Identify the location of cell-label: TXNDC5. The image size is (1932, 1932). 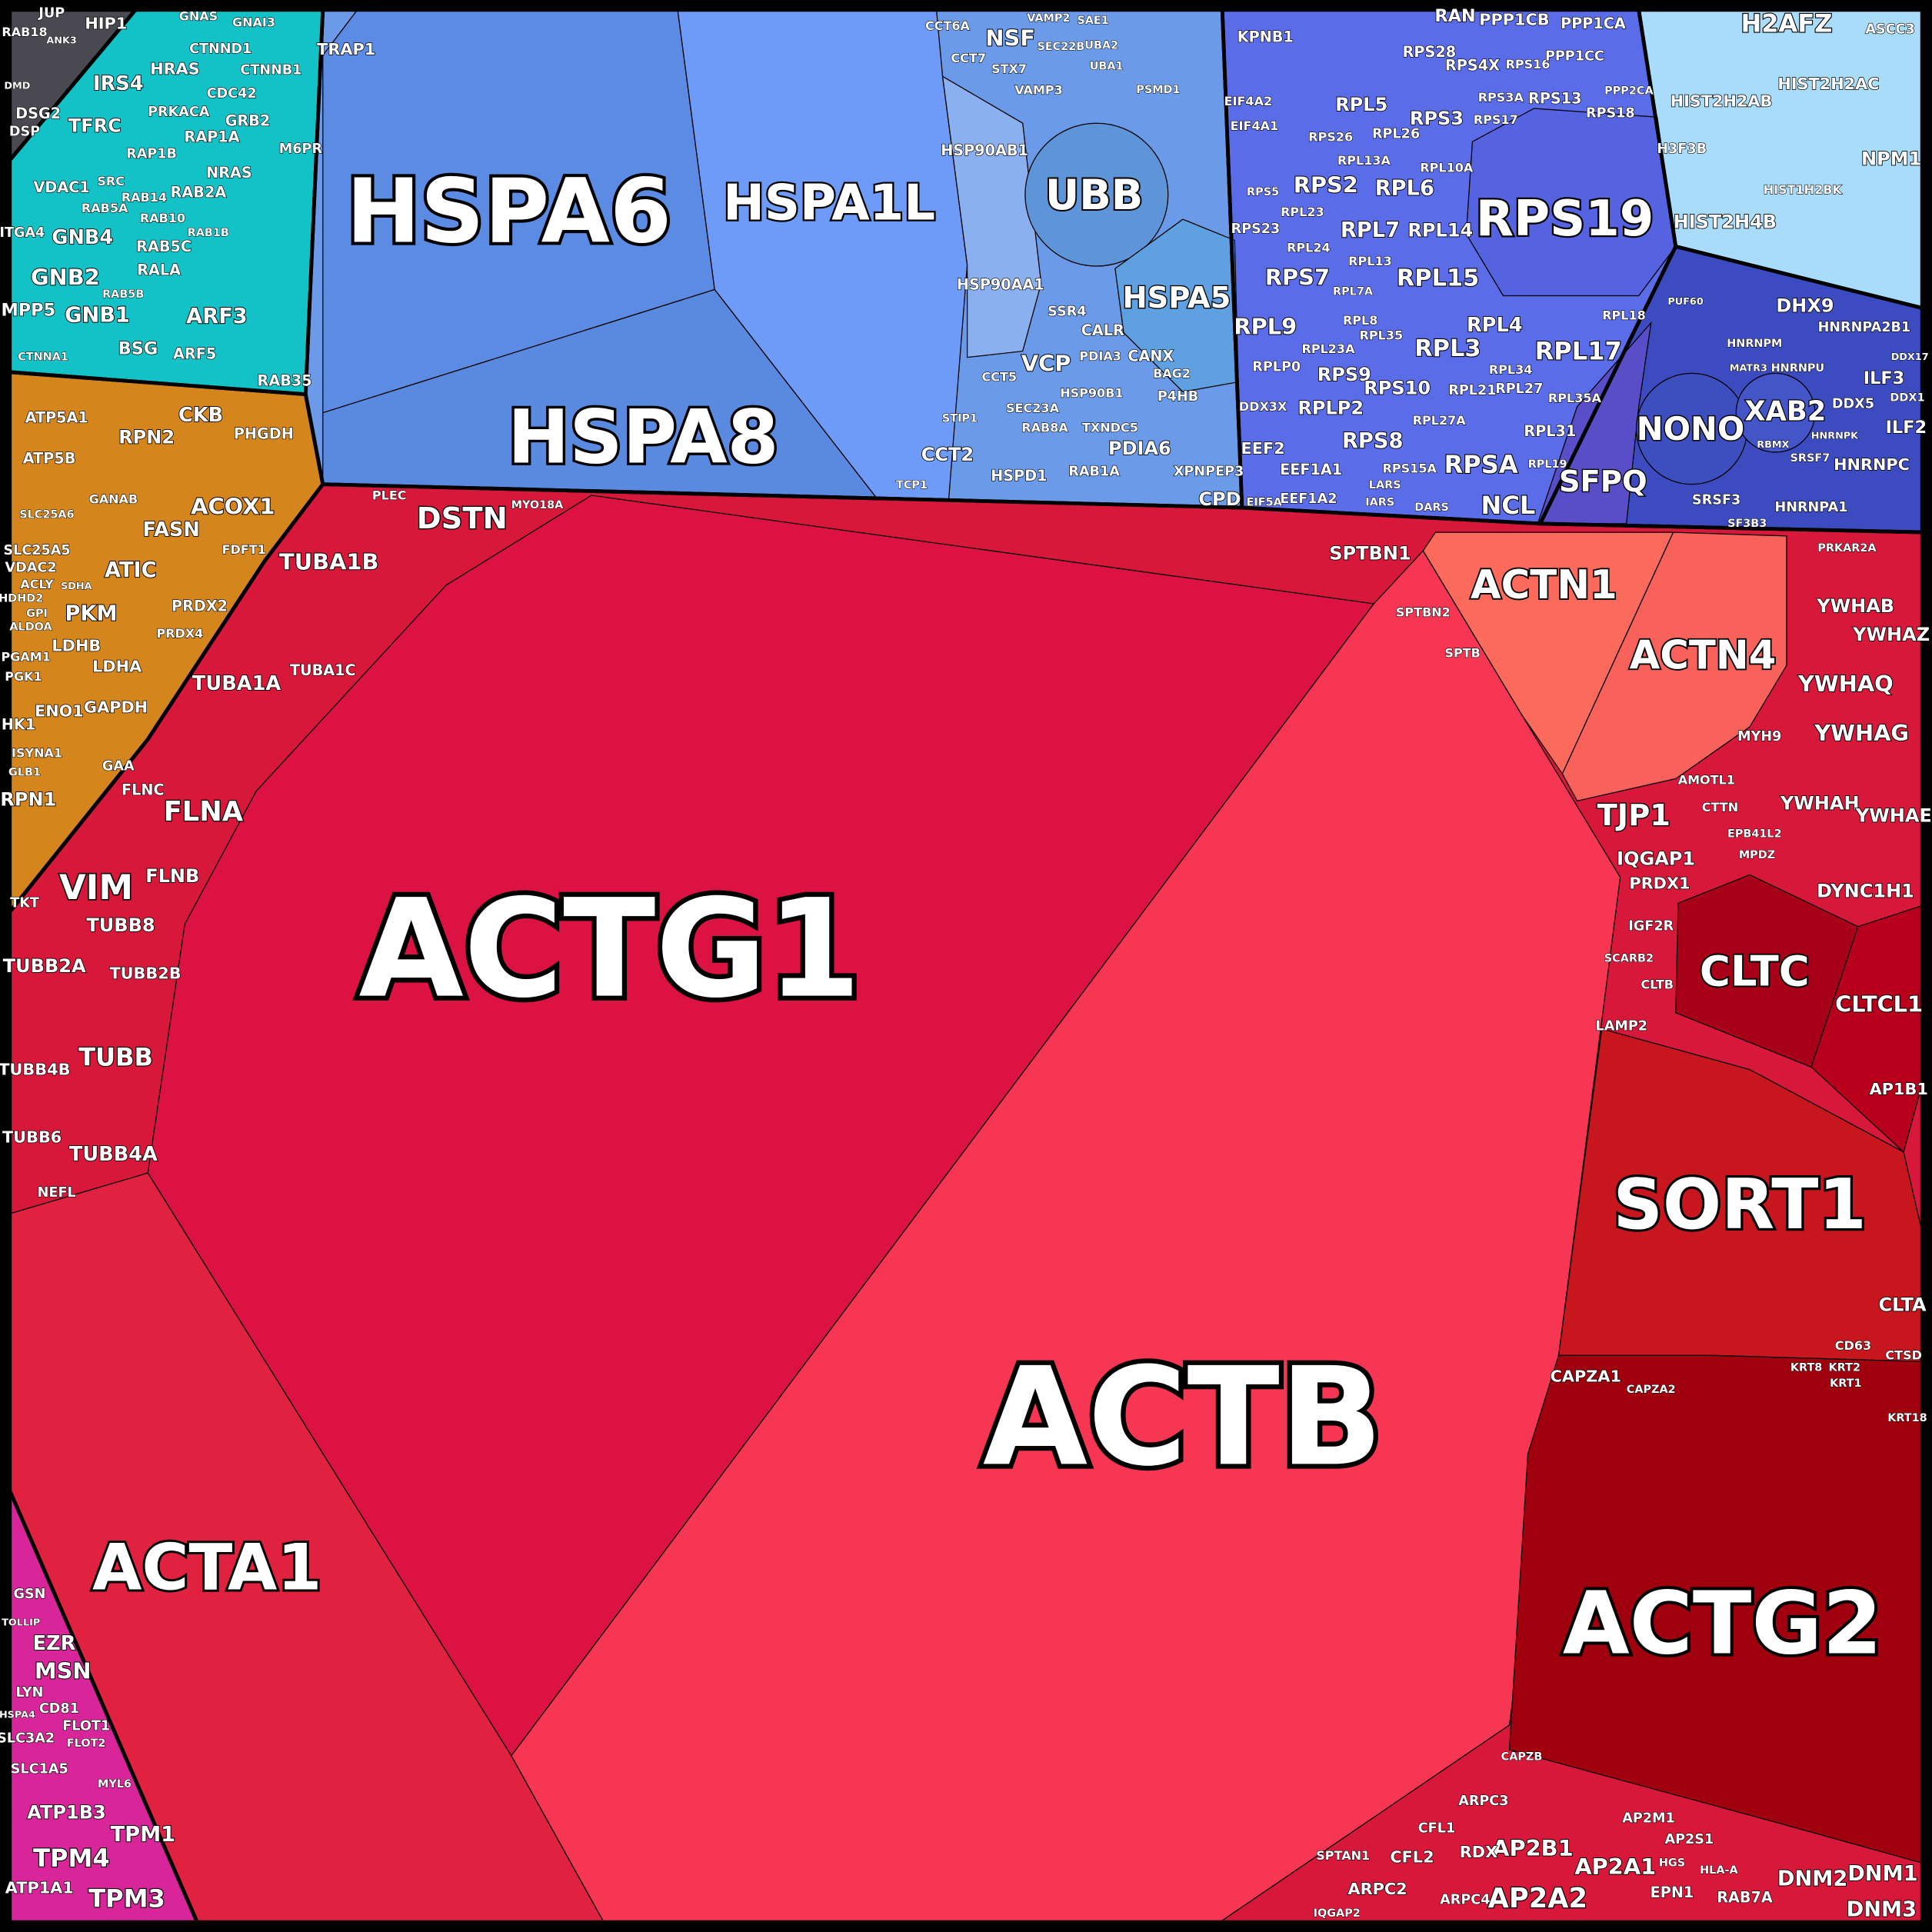
(1110, 427).